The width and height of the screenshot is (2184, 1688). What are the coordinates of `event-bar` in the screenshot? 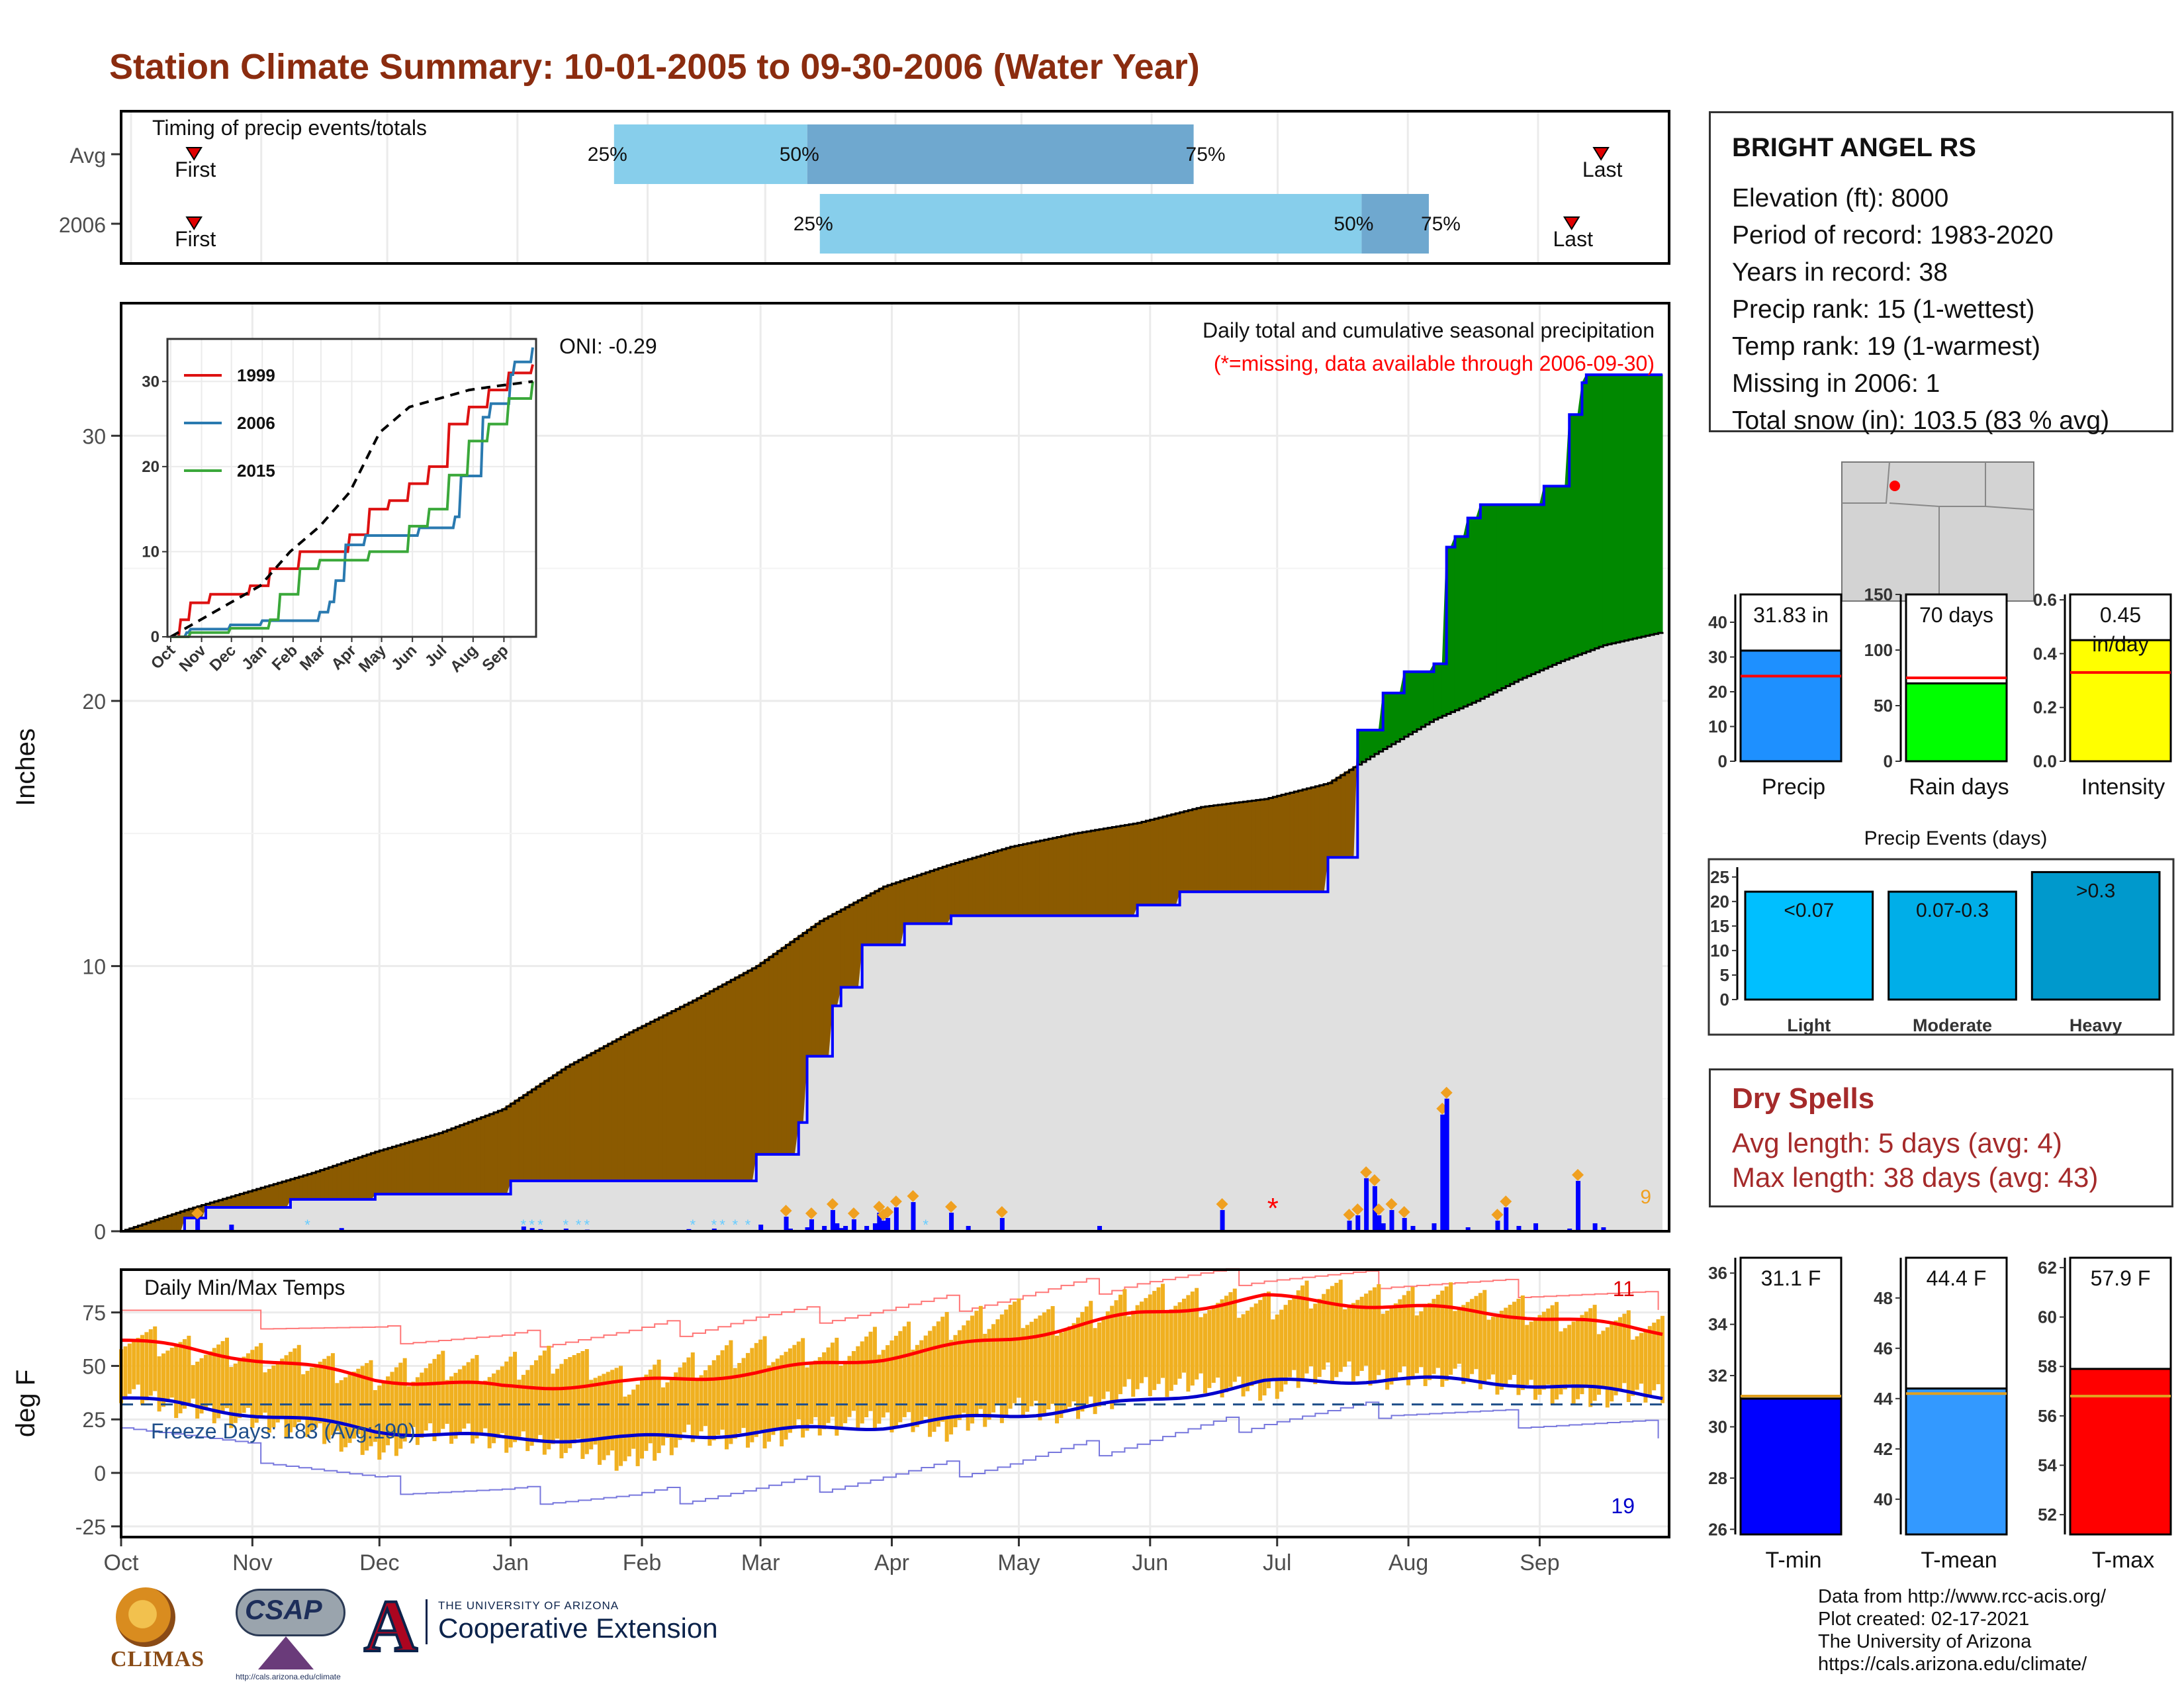 It's located at (2095, 935).